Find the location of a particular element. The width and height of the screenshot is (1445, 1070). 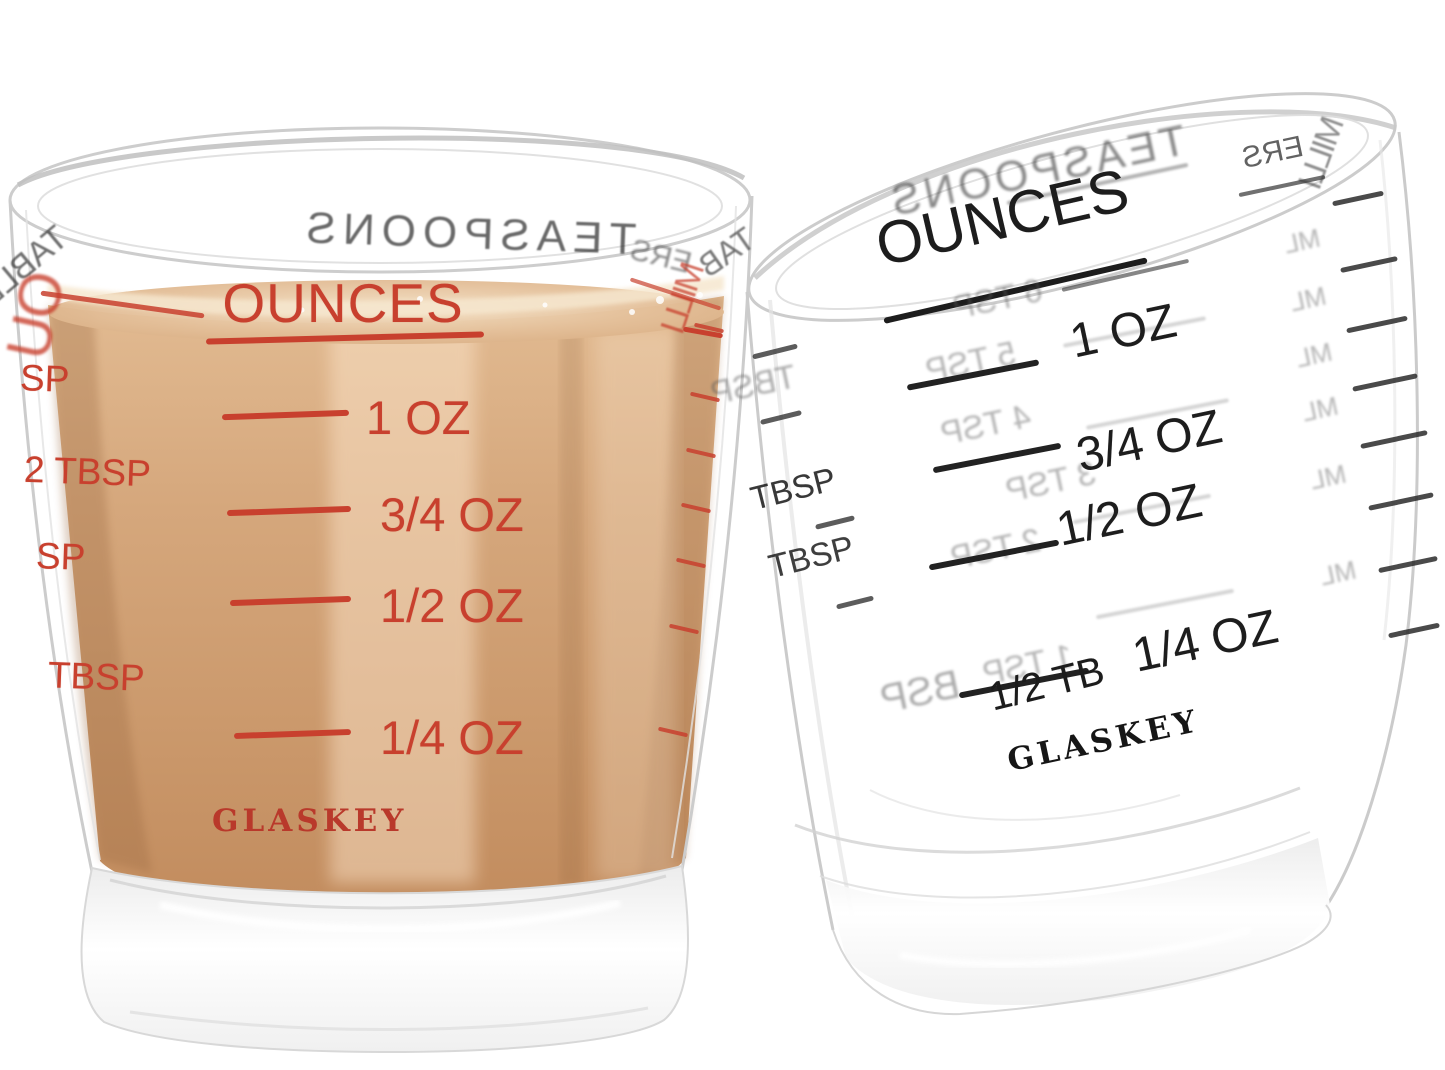

left-edge-fragment: TBSP is located at coordinates (96, 676).